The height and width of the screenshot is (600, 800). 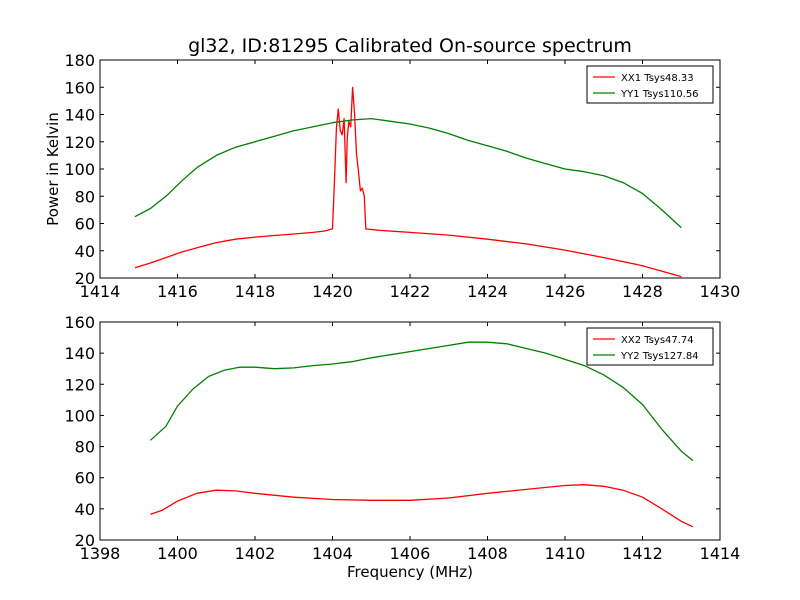 What do you see at coordinates (53, 169) in the screenshot?
I see `y-axis-label: Power in Kelvin` at bounding box center [53, 169].